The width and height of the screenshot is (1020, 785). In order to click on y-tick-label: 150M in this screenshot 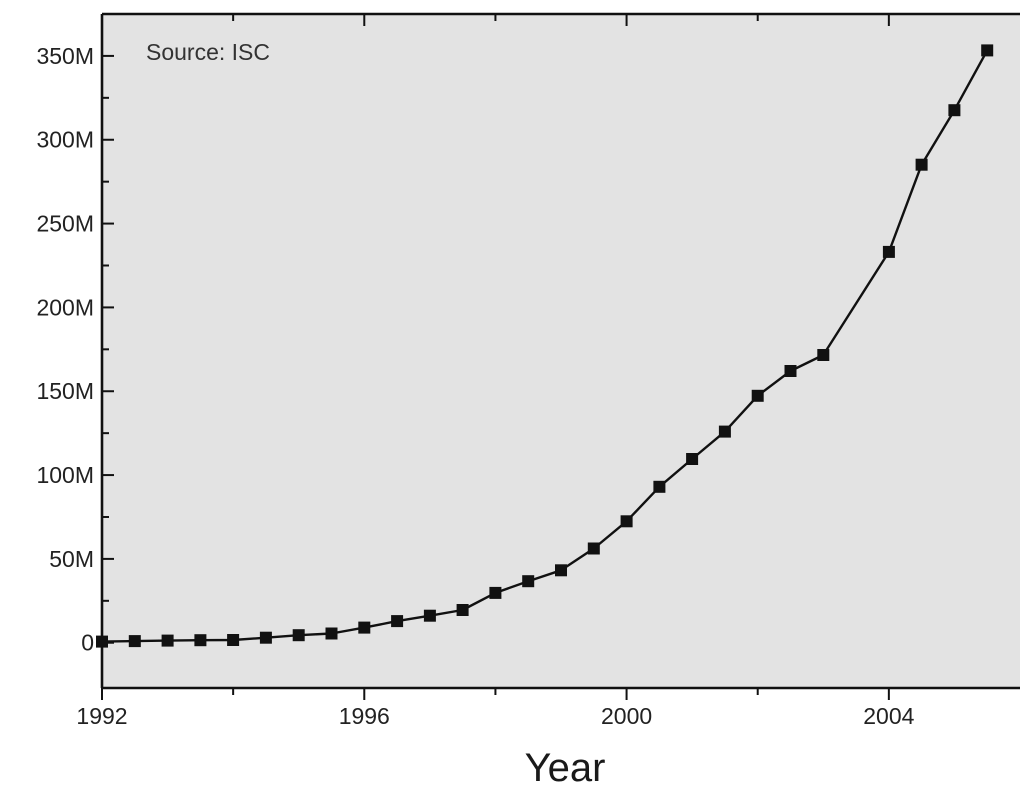, I will do `click(65, 391)`.